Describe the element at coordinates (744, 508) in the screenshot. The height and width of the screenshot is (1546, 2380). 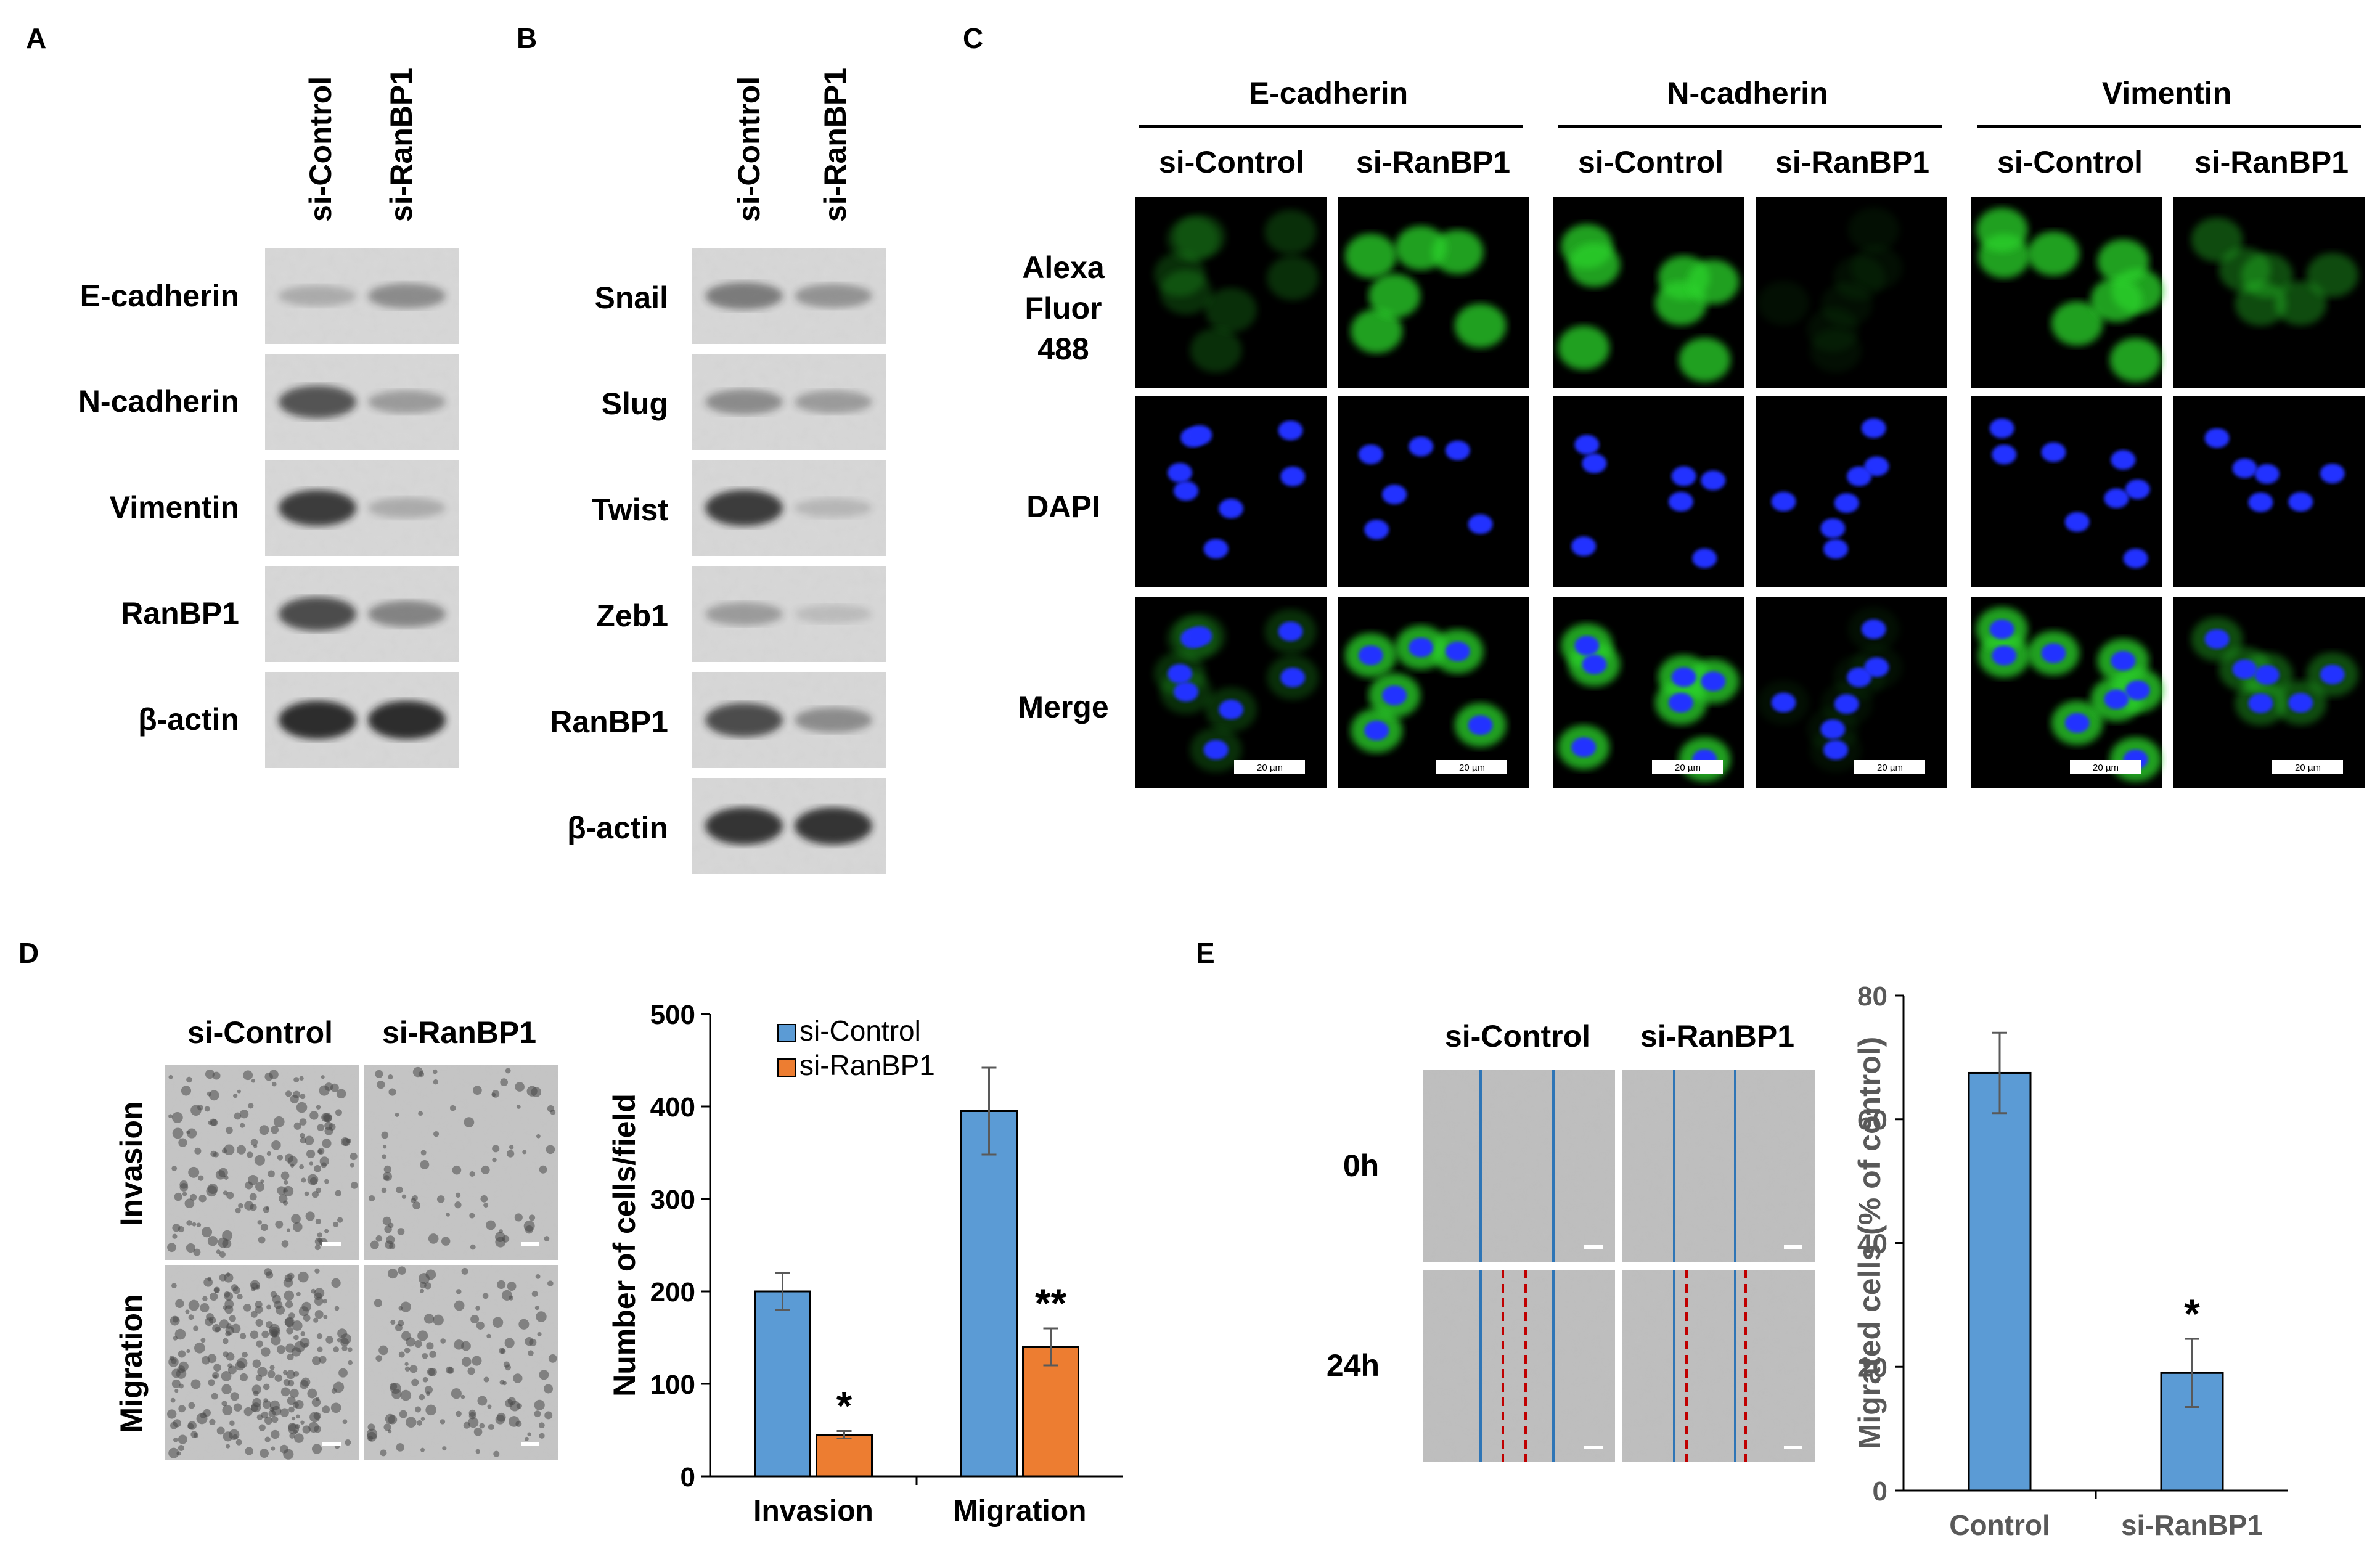
I see `blot-b-band-twist-control` at that location.